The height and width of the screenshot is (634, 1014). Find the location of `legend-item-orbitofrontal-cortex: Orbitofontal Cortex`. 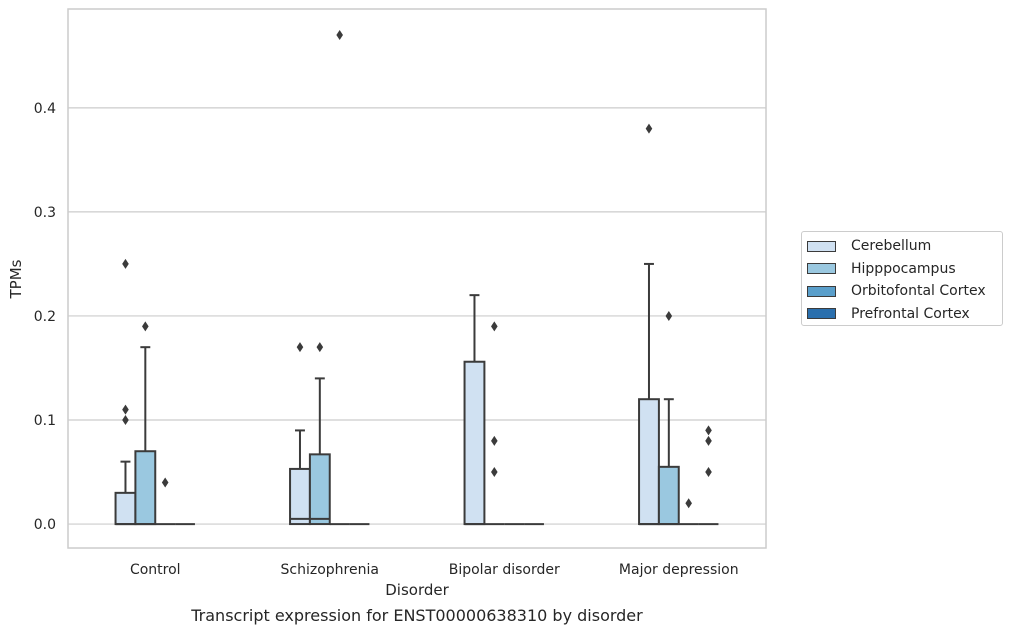

legend-item-orbitofrontal-cortex: Orbitofontal Cortex is located at coordinates (904, 291).